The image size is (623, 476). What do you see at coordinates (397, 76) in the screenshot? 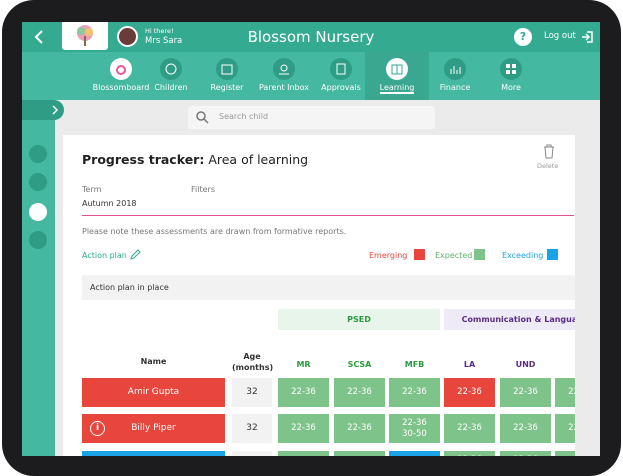
I see `nav-item: Learning` at bounding box center [397, 76].